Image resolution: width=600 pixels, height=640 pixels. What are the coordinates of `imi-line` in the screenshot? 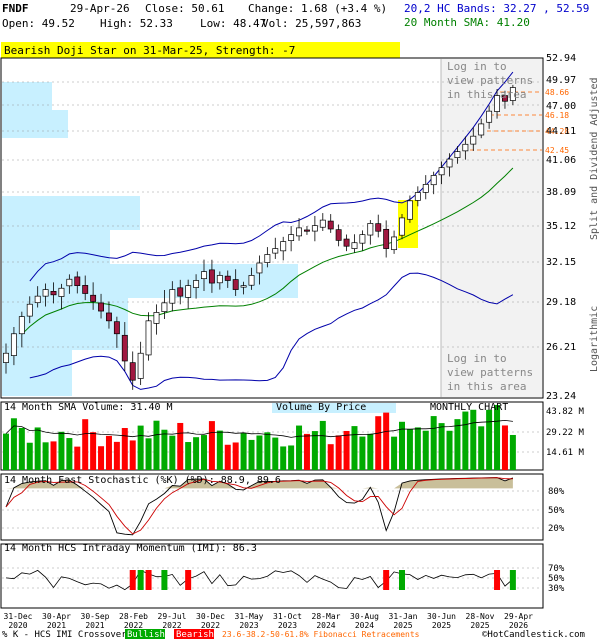 It's located at (259, 580).